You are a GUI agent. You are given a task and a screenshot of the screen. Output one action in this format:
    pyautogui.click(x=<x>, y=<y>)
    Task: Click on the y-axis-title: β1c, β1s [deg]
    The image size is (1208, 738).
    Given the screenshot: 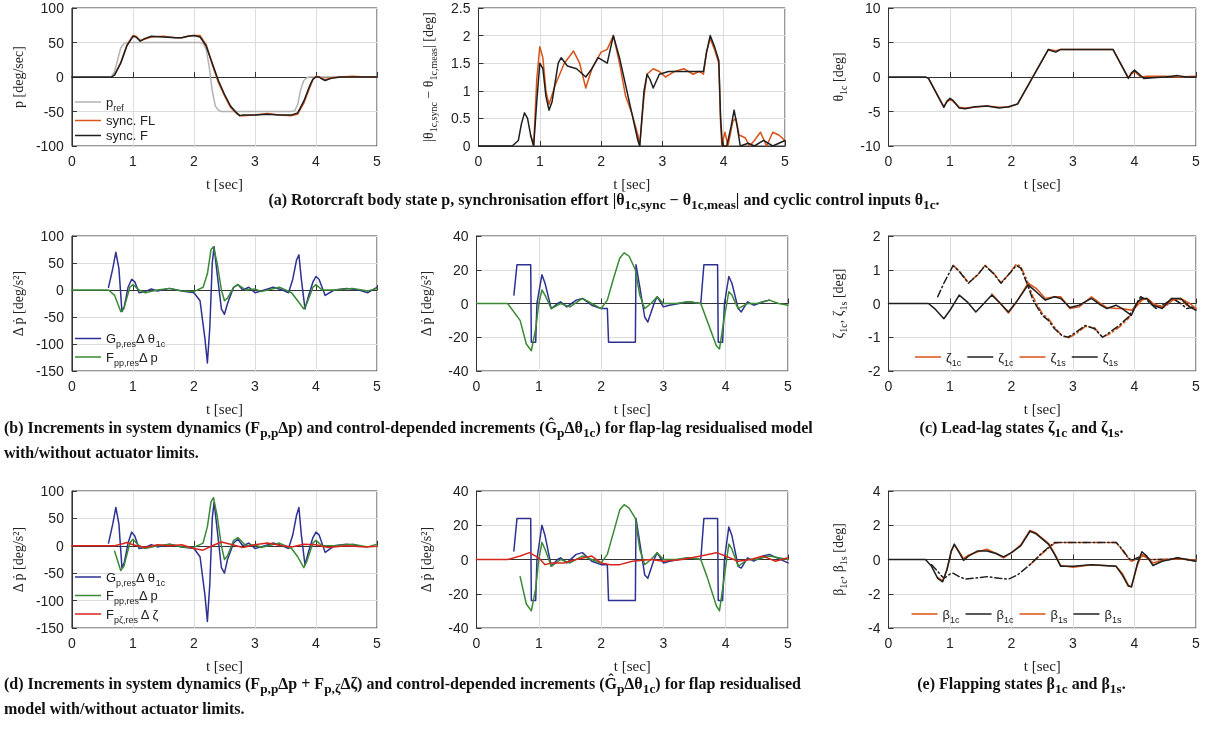 What is the action you would take?
    pyautogui.click(x=839, y=559)
    